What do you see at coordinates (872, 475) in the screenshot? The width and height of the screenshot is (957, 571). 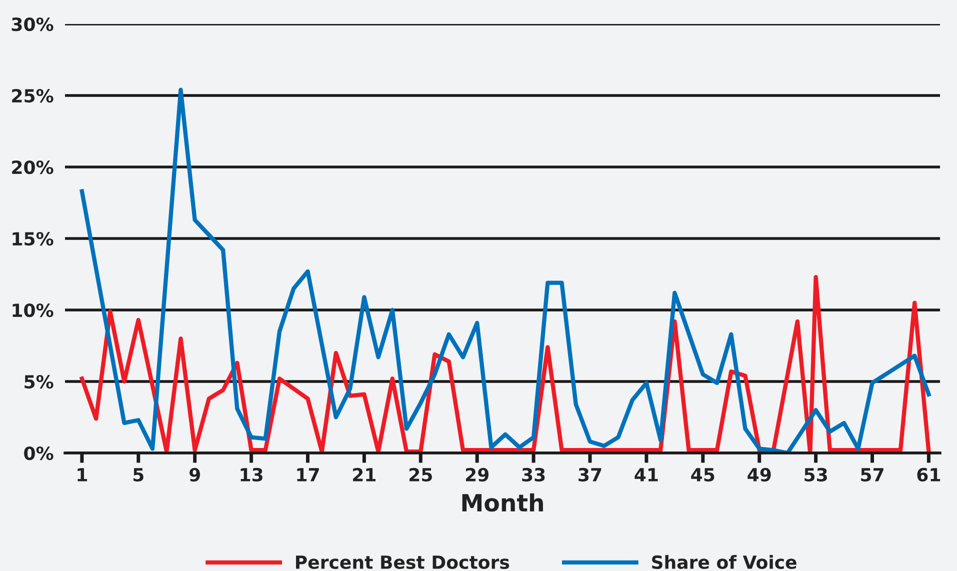 I see `x-tick-label: 57` at bounding box center [872, 475].